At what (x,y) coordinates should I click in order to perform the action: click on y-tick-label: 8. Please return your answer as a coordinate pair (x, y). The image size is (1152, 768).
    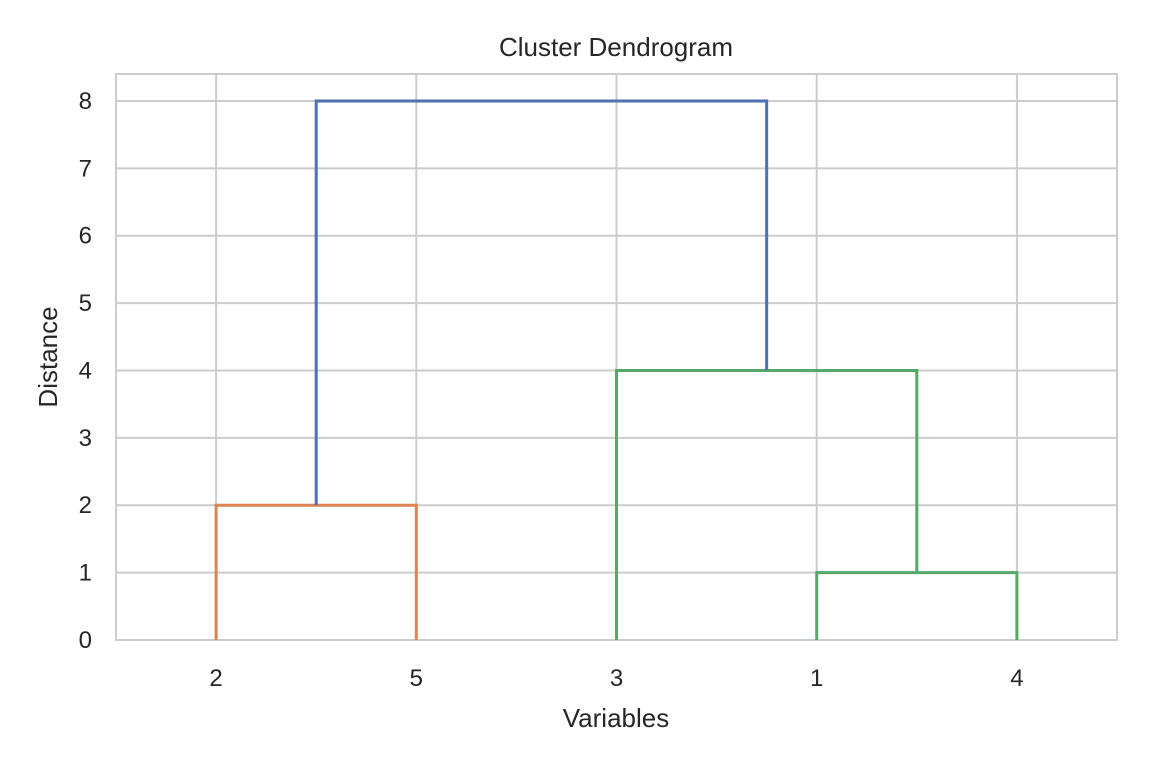
    Looking at the image, I should click on (85, 101).